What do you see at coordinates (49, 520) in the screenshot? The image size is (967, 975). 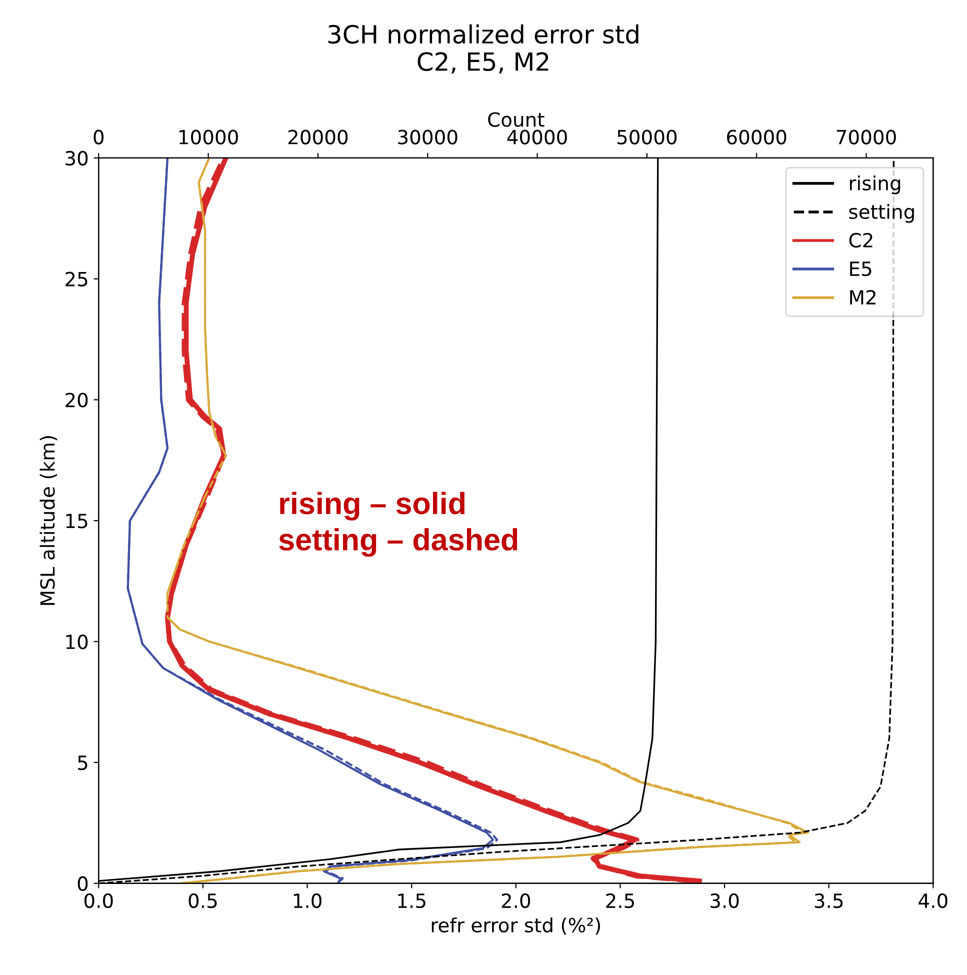 I see `y-axis-title: MSL altitude (km)` at bounding box center [49, 520].